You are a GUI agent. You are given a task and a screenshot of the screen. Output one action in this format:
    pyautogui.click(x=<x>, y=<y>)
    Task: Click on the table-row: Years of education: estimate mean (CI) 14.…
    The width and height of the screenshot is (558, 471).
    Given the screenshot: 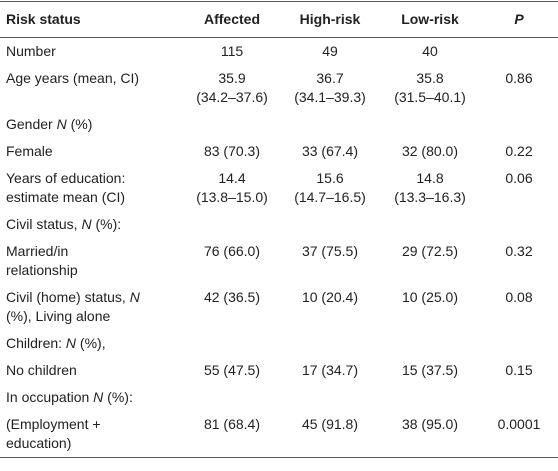 What is the action you would take?
    pyautogui.click(x=279, y=188)
    